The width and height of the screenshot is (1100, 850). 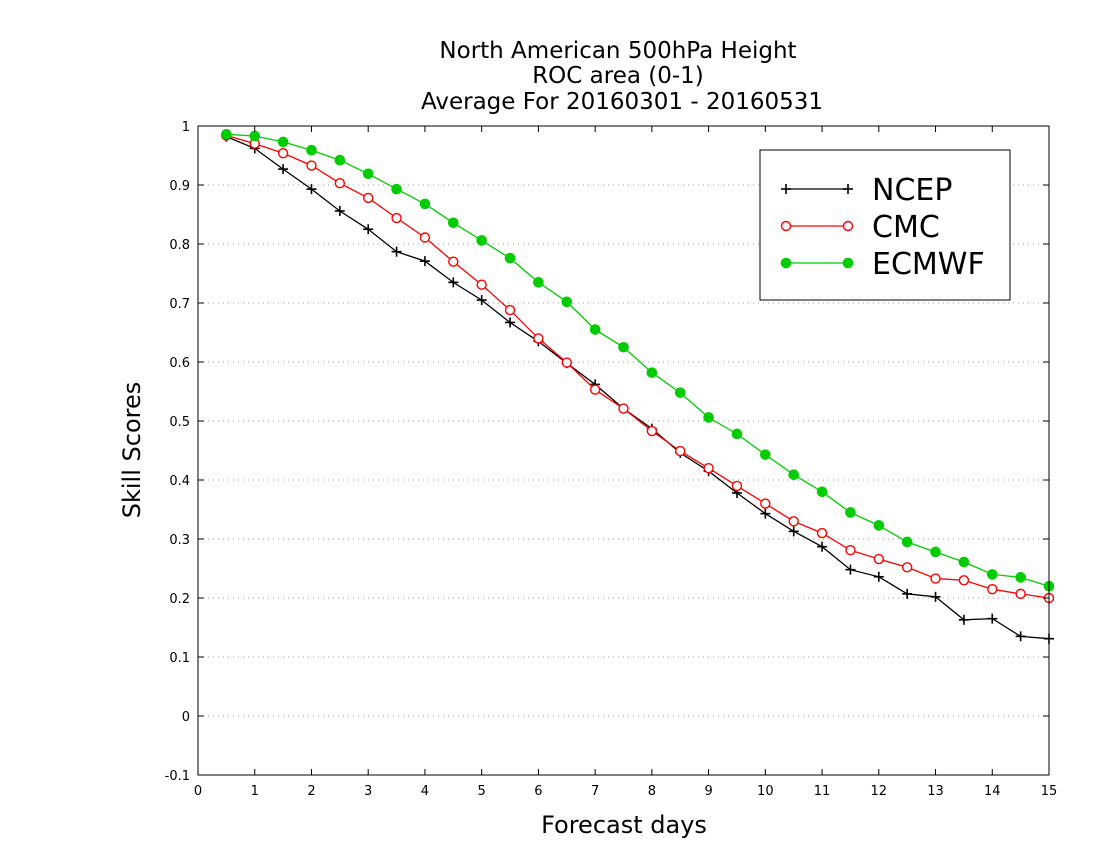 I want to click on x-tick-label: 12, so click(x=879, y=791).